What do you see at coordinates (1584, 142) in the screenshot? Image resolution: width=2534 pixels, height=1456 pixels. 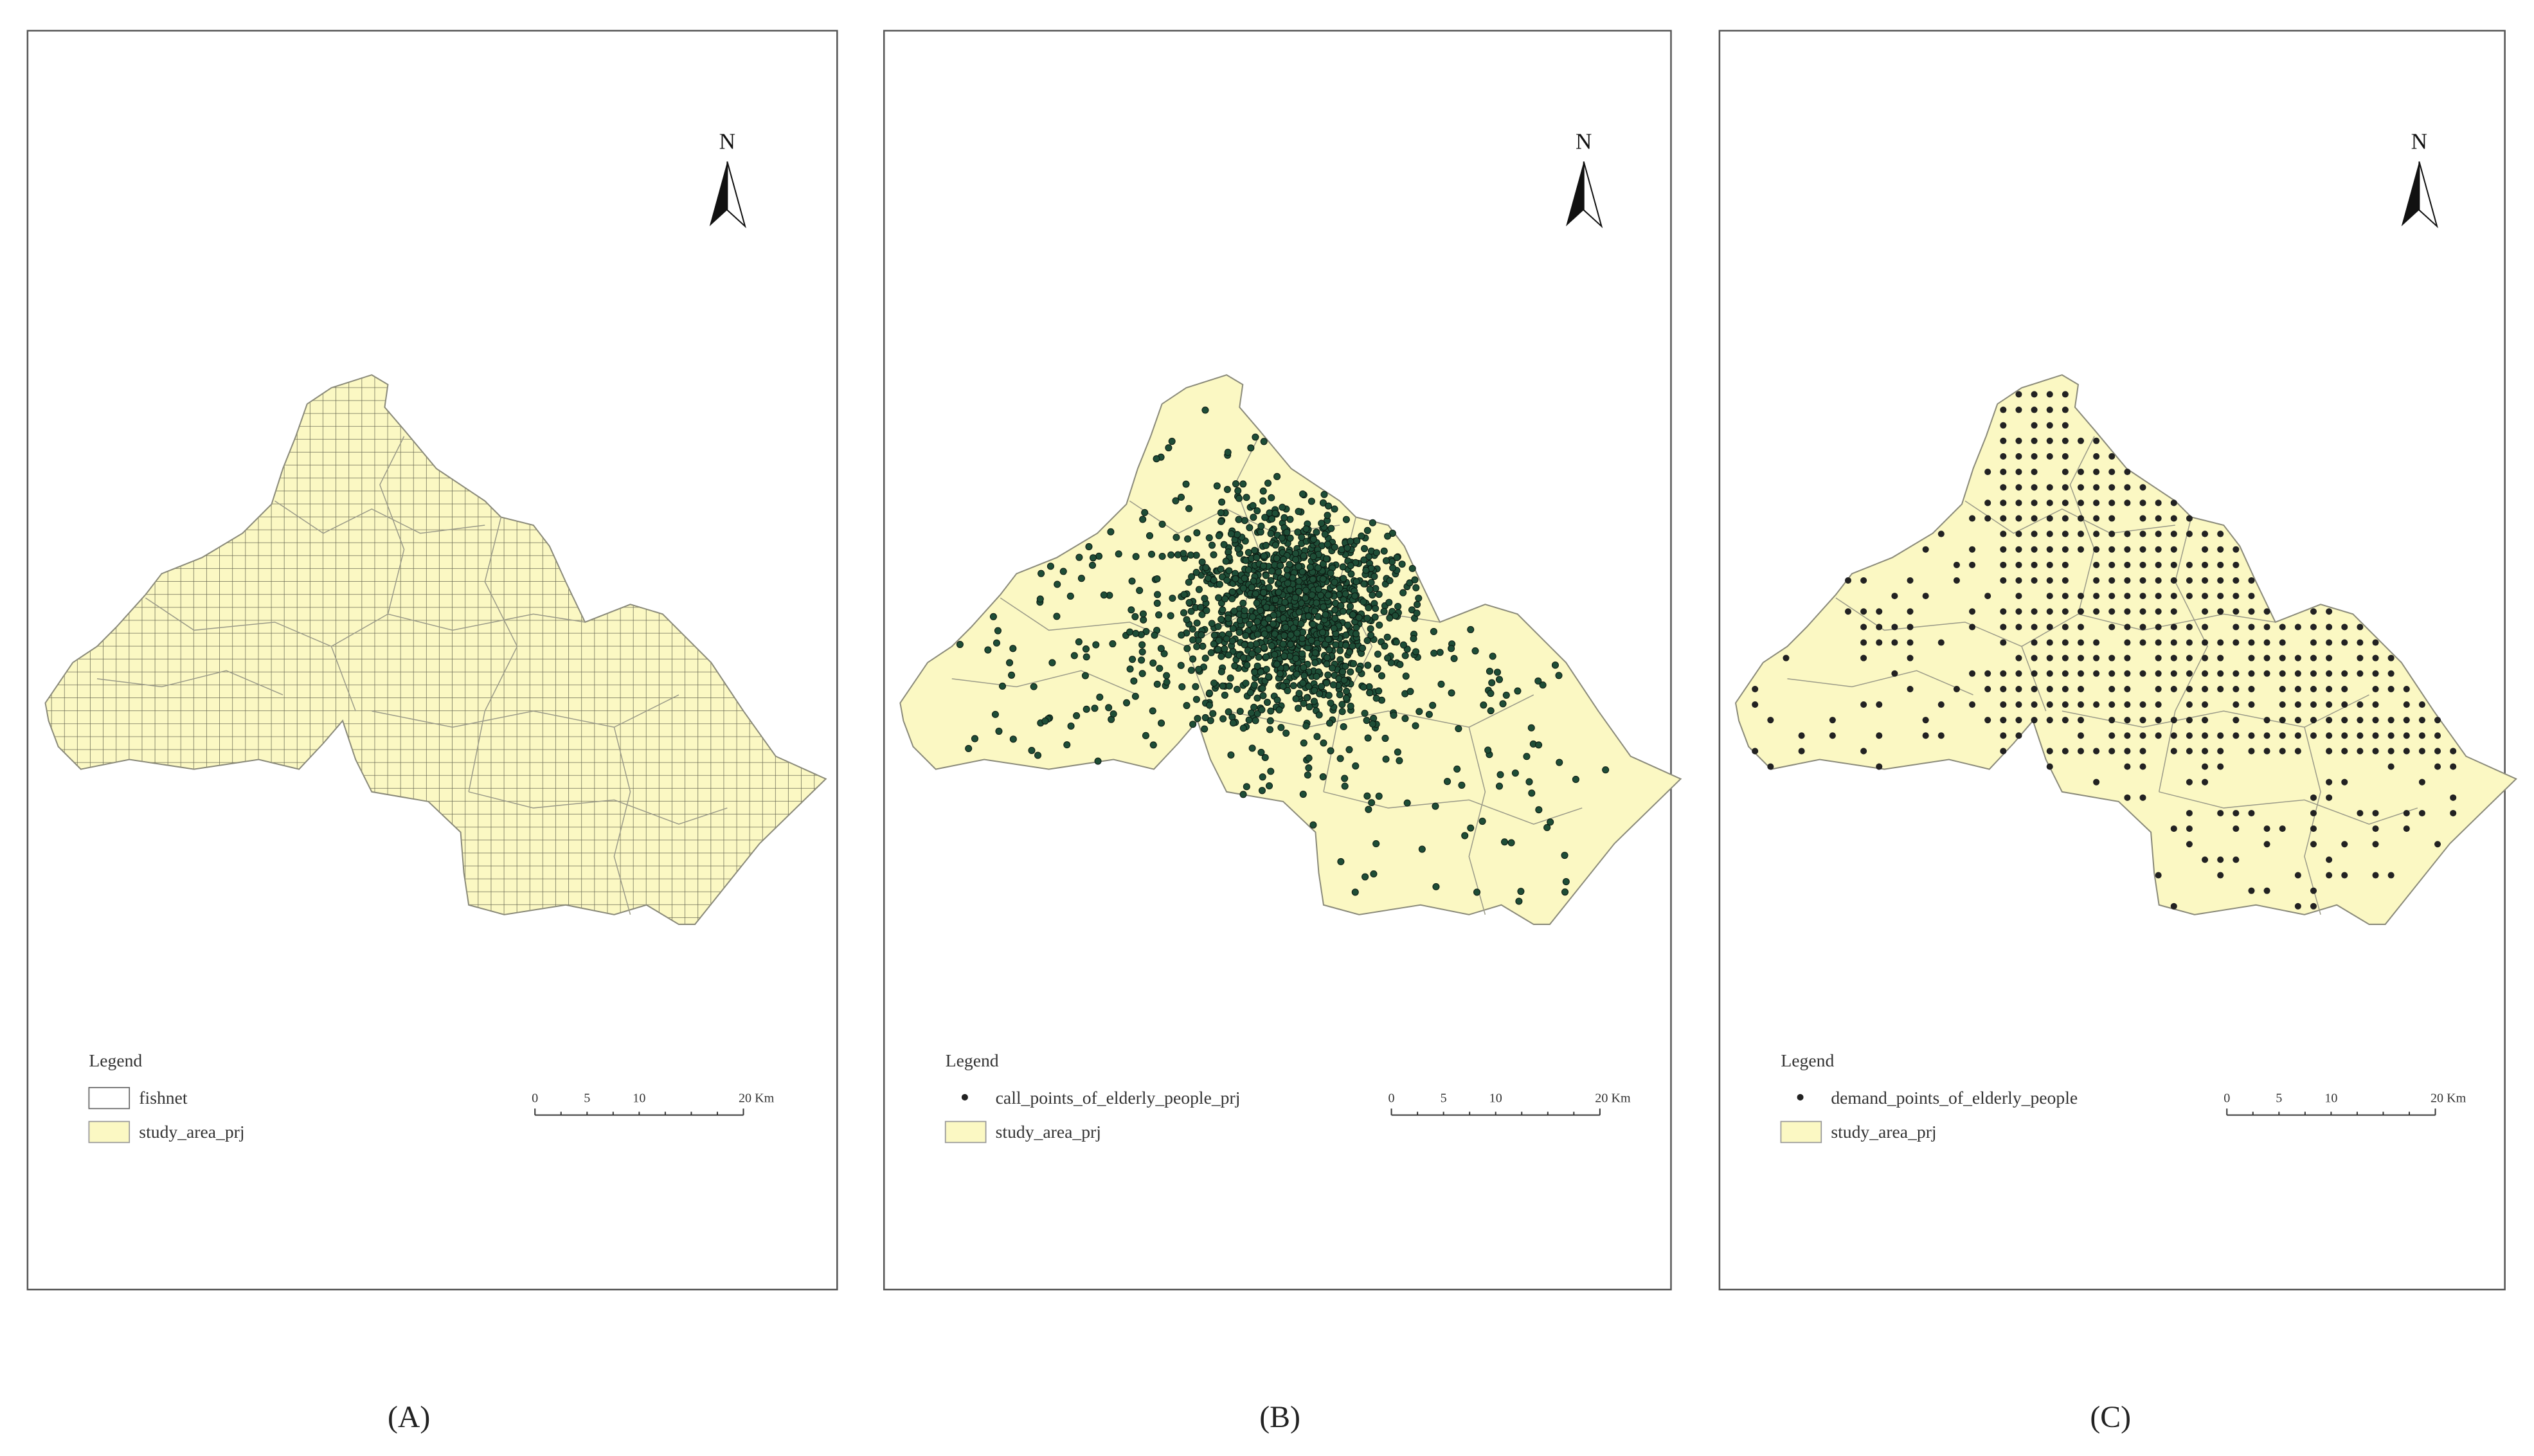 I see `north-label: N` at bounding box center [1584, 142].